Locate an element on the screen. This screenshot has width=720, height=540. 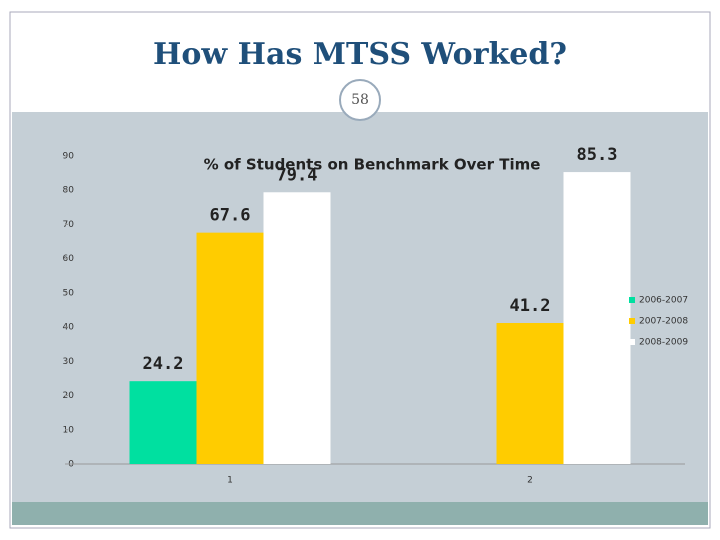
y-tick-label: 30 is located at coordinates (69, 362).